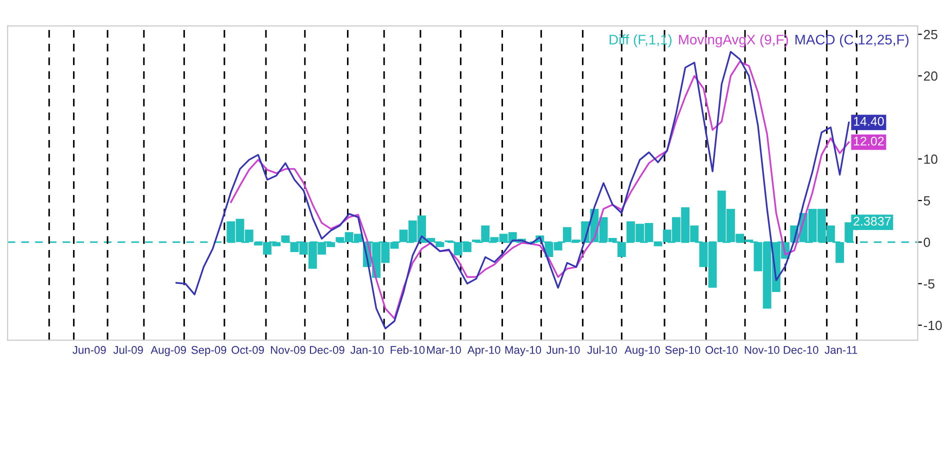 Image resolution: width=949 pixels, height=456 pixels. I want to click on annotation: 12.02, so click(869, 141).